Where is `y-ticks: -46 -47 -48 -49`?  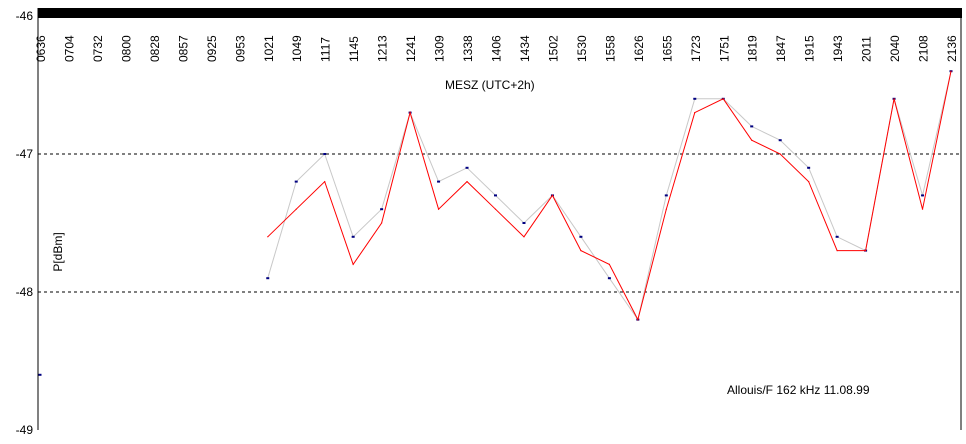 y-ticks: -46 -47 -48 -49 is located at coordinates (25, 223).